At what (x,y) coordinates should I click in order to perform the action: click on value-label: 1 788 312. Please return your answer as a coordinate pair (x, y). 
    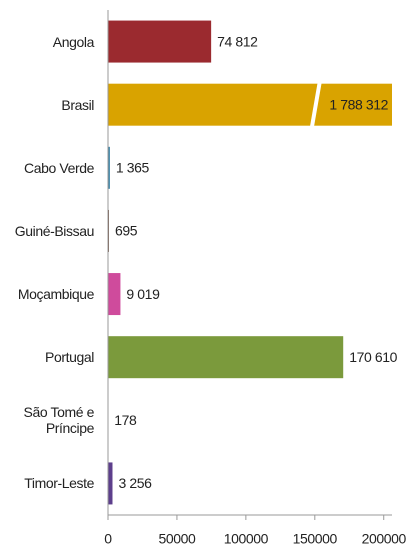
    Looking at the image, I should click on (358, 104).